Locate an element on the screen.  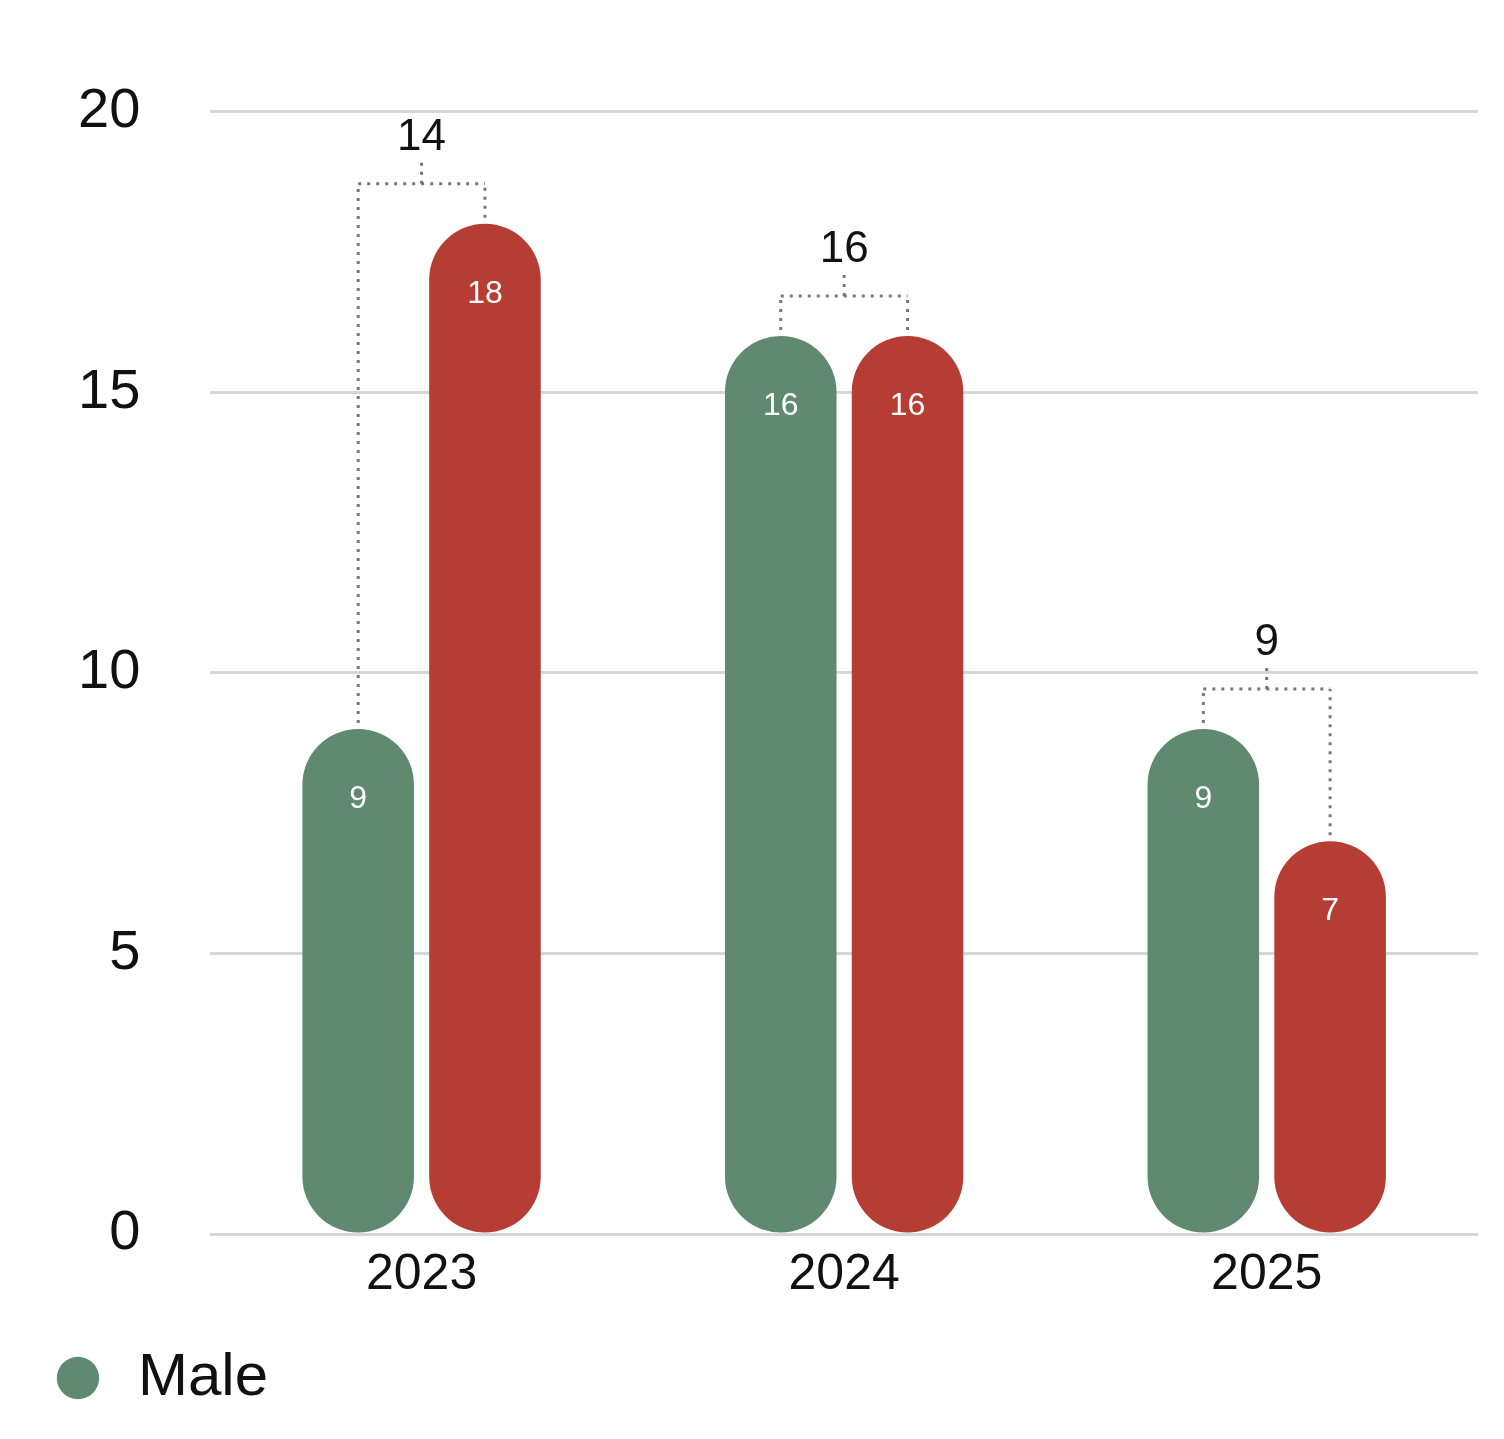
y-tick-label: 0 is located at coordinates (125, 1230).